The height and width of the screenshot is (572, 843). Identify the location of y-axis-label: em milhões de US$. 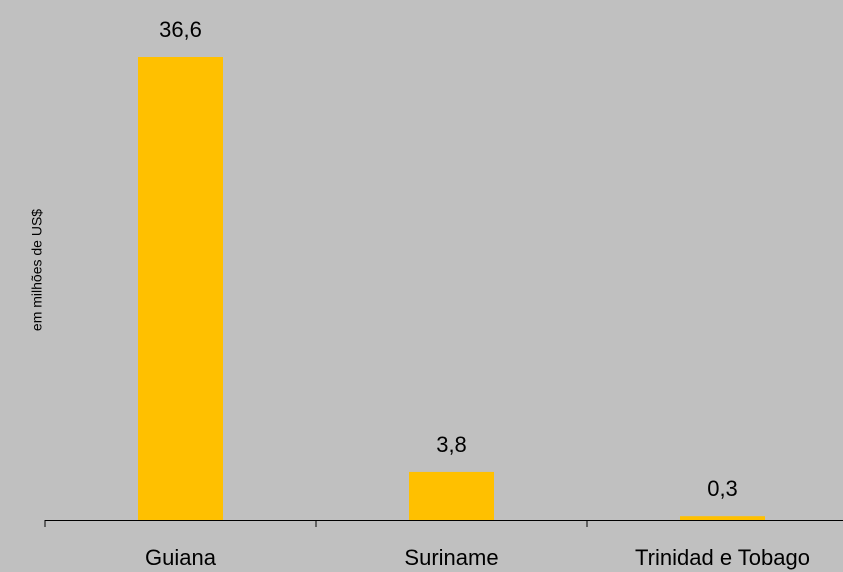
(37, 270).